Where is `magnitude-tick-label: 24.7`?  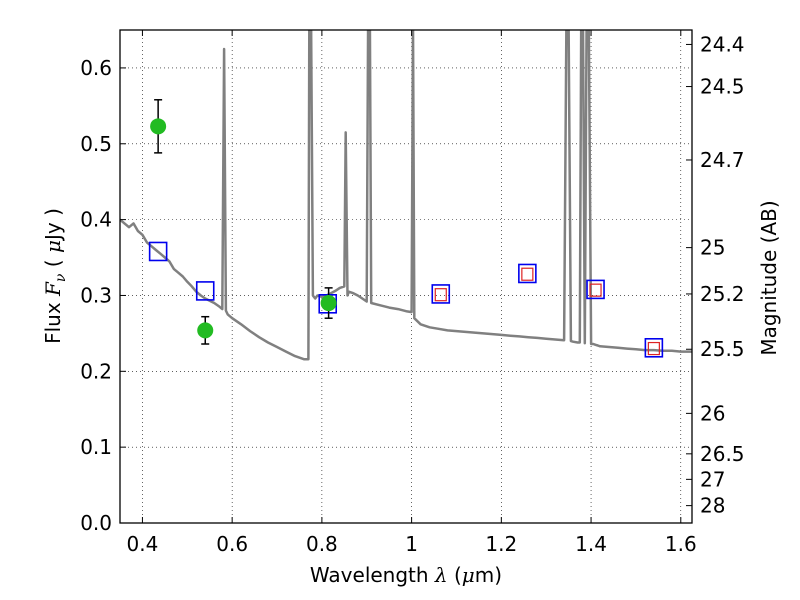
magnitude-tick-label: 24.7 is located at coordinates (722, 160).